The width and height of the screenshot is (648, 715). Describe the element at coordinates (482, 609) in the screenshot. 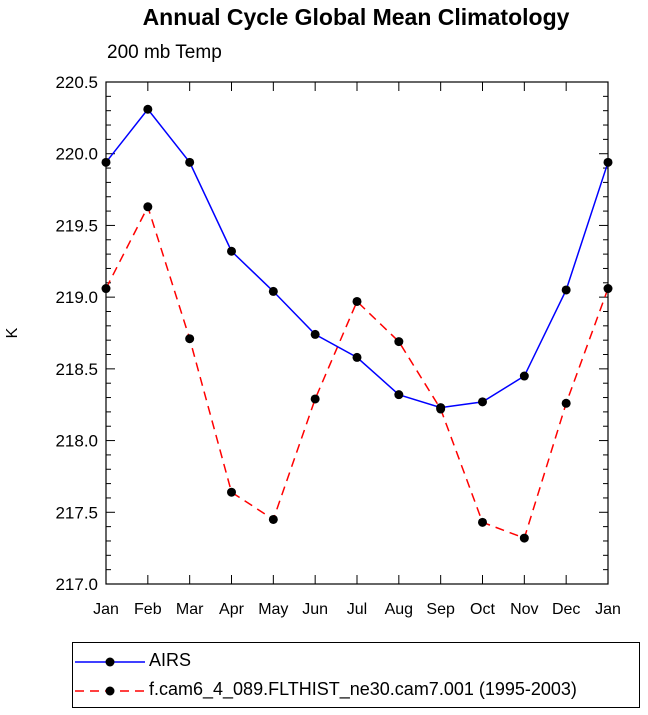

I see `x-tick-label: Oct` at that location.